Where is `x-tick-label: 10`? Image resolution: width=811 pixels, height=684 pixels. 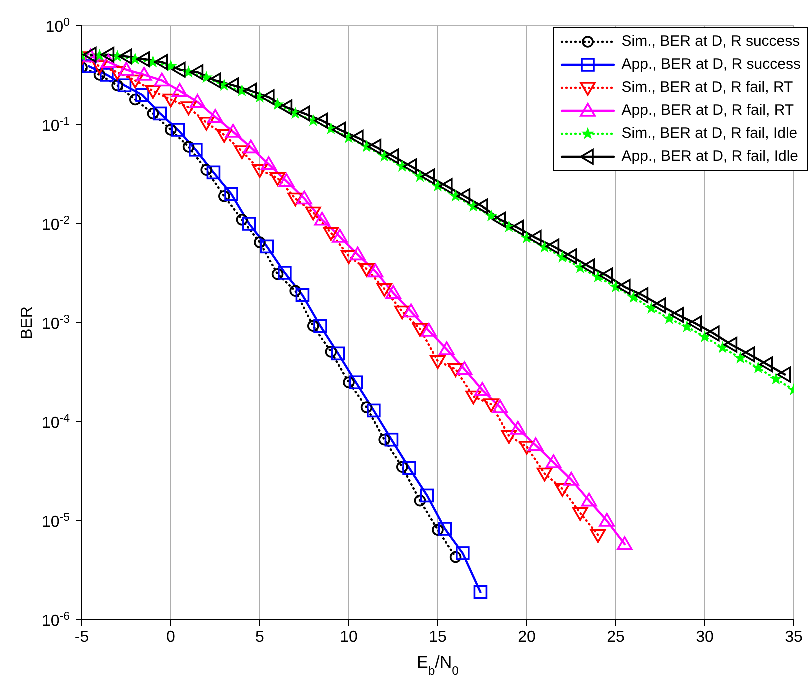 x-tick-label: 10 is located at coordinates (349, 637).